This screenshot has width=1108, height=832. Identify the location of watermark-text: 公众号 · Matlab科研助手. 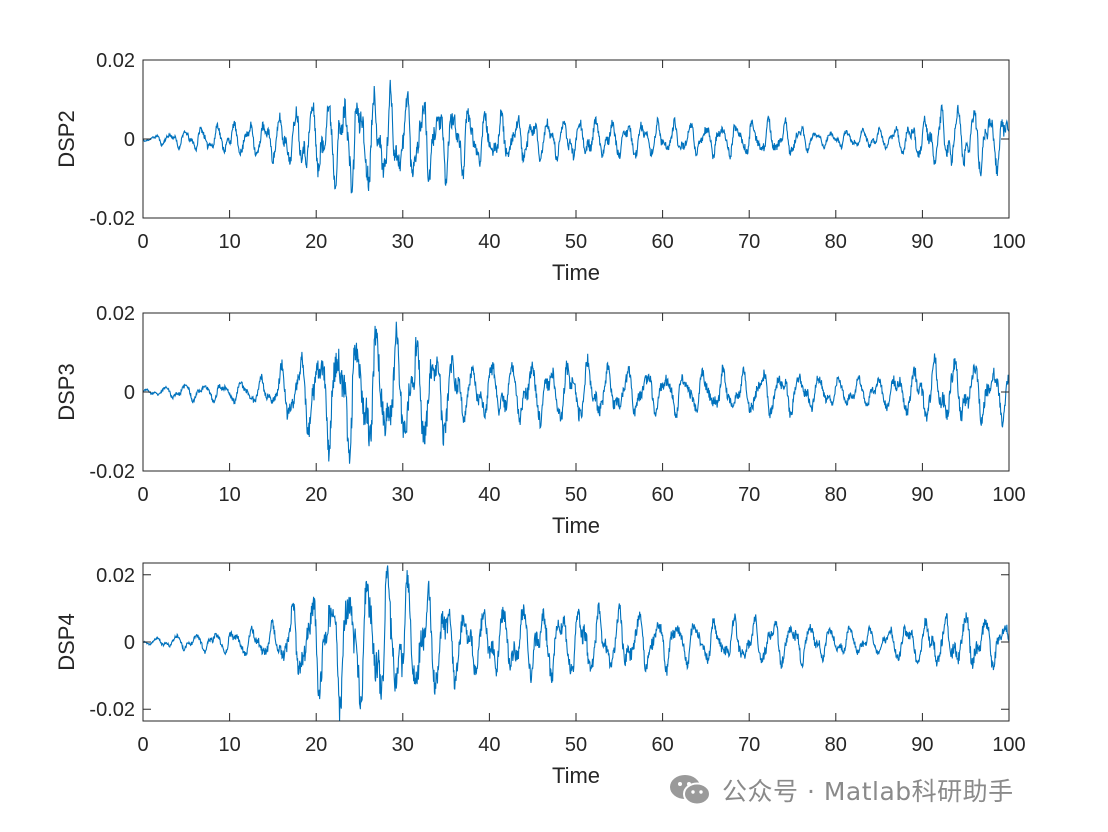
(868, 791).